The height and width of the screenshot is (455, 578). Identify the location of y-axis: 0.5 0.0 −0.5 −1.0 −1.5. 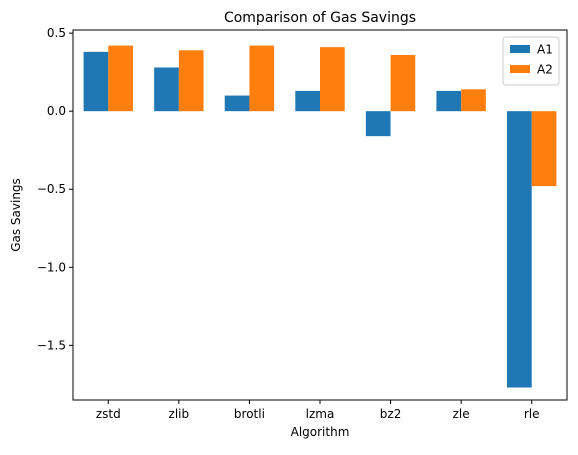
(55, 189).